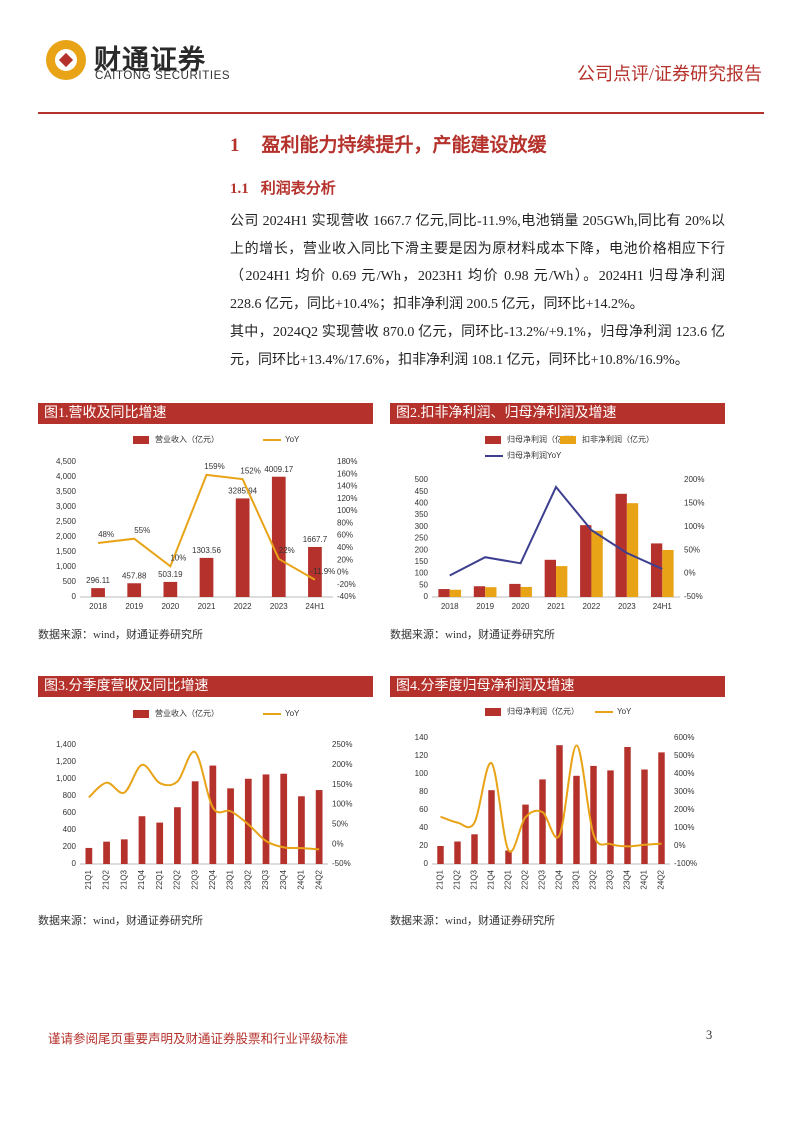 This screenshot has height=1133, width=802. What do you see at coordinates (66, 461) in the screenshot?
I see `tick-label: 4,500` at bounding box center [66, 461].